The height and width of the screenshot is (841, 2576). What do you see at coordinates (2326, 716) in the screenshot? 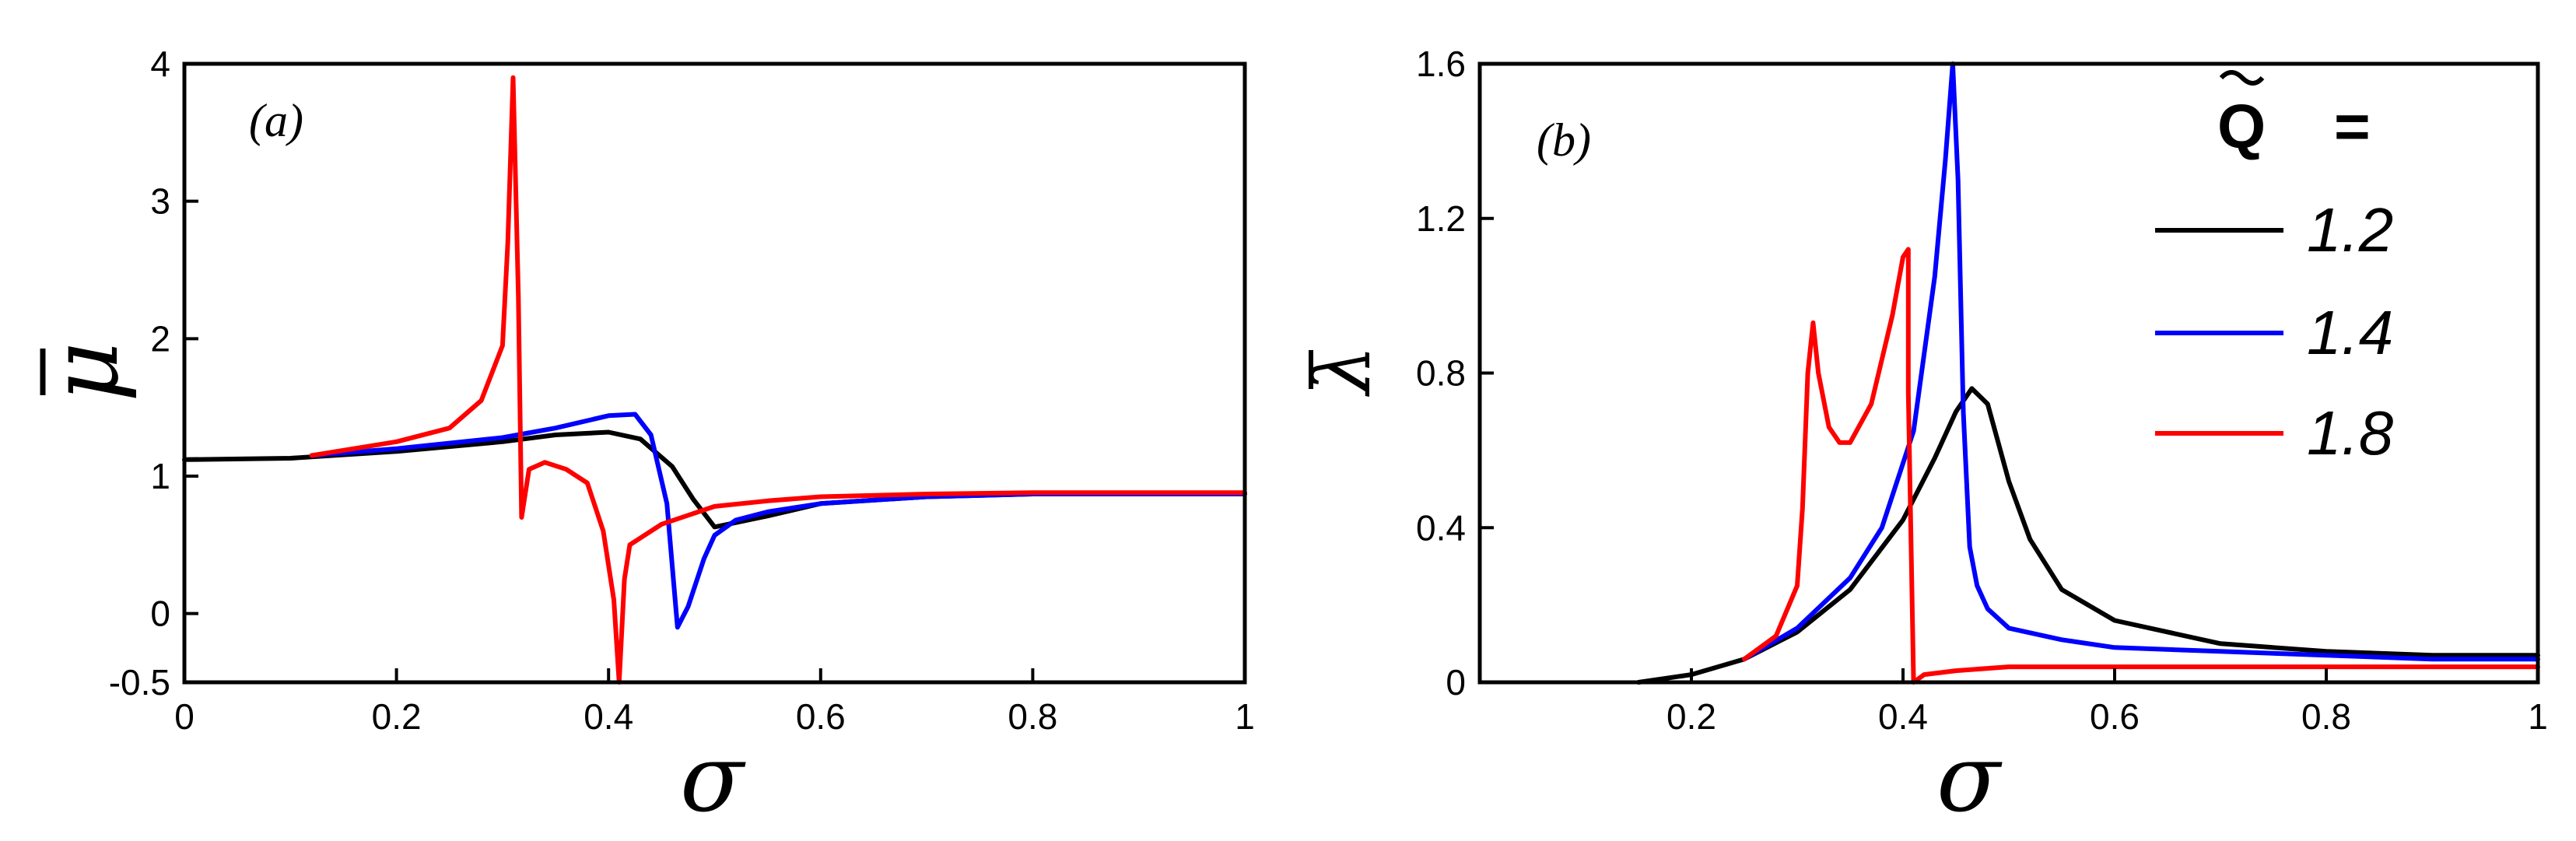
I see `panel-b-x-tick-label-4: 0.8` at bounding box center [2326, 716].